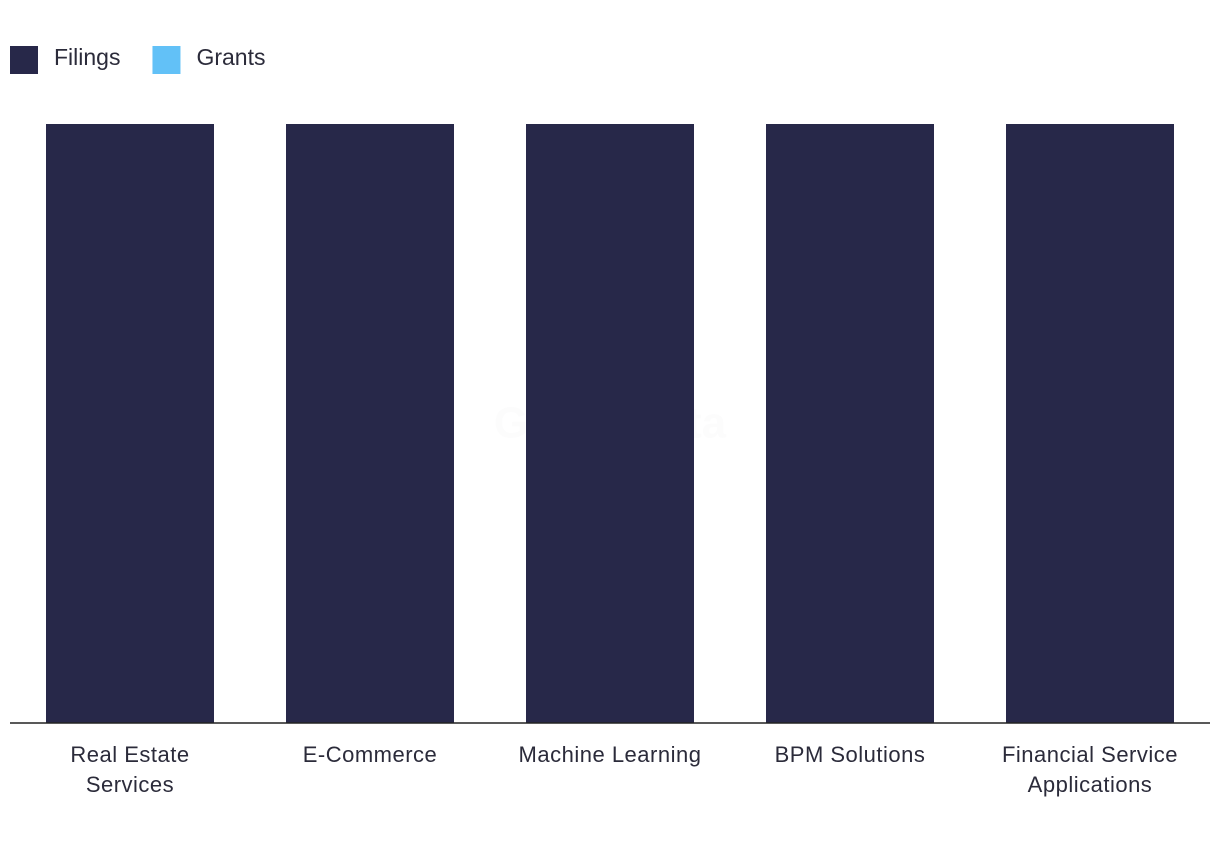 The height and width of the screenshot is (850, 1220). I want to click on x-tick-label: Financial Service Applications, so click(1089, 769).